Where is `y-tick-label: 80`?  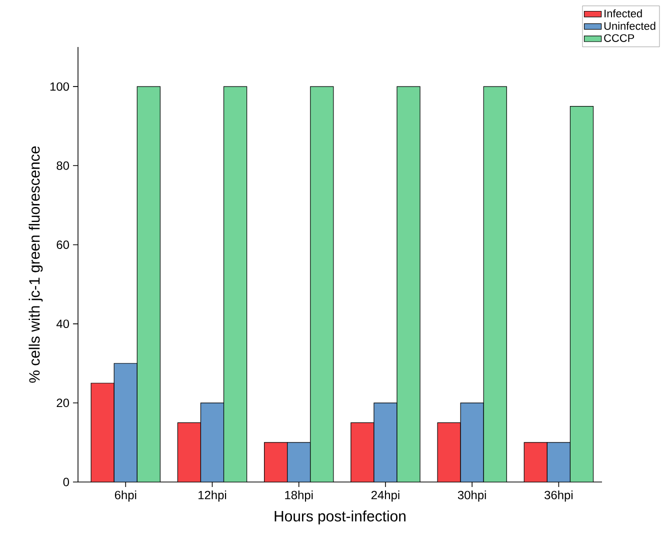
y-tick-label: 80 is located at coordinates (63, 165).